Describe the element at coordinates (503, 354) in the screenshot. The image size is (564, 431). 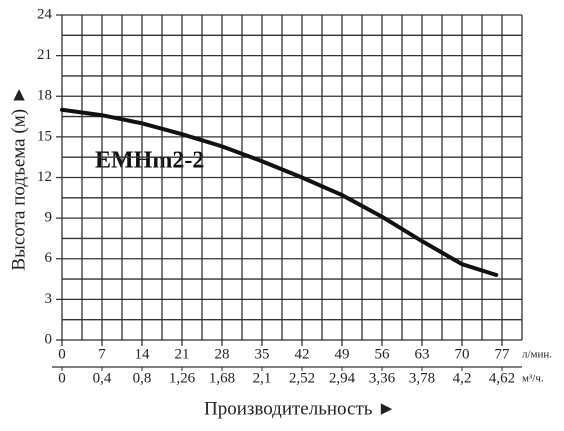
I see `x-tick-label: 77` at that location.